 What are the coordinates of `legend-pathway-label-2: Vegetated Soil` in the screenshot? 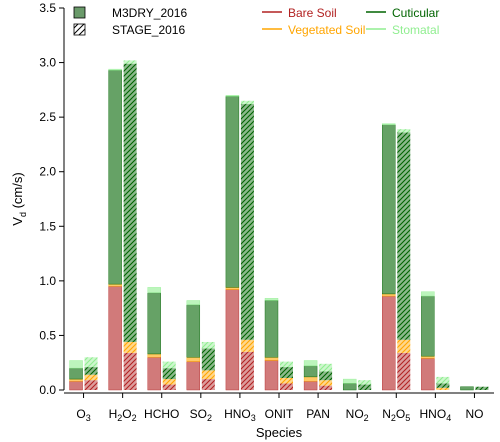 It's located at (326, 30).